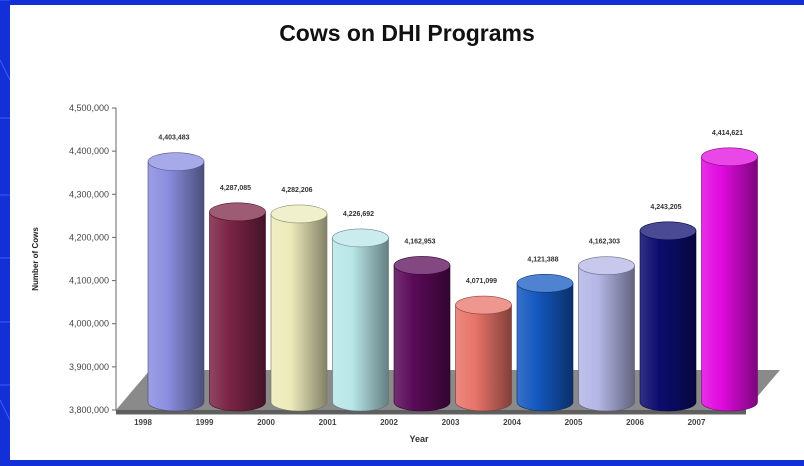 This screenshot has height=466, width=804. What do you see at coordinates (173, 138) in the screenshot?
I see `data-label: 4,403,483` at bounding box center [173, 138].